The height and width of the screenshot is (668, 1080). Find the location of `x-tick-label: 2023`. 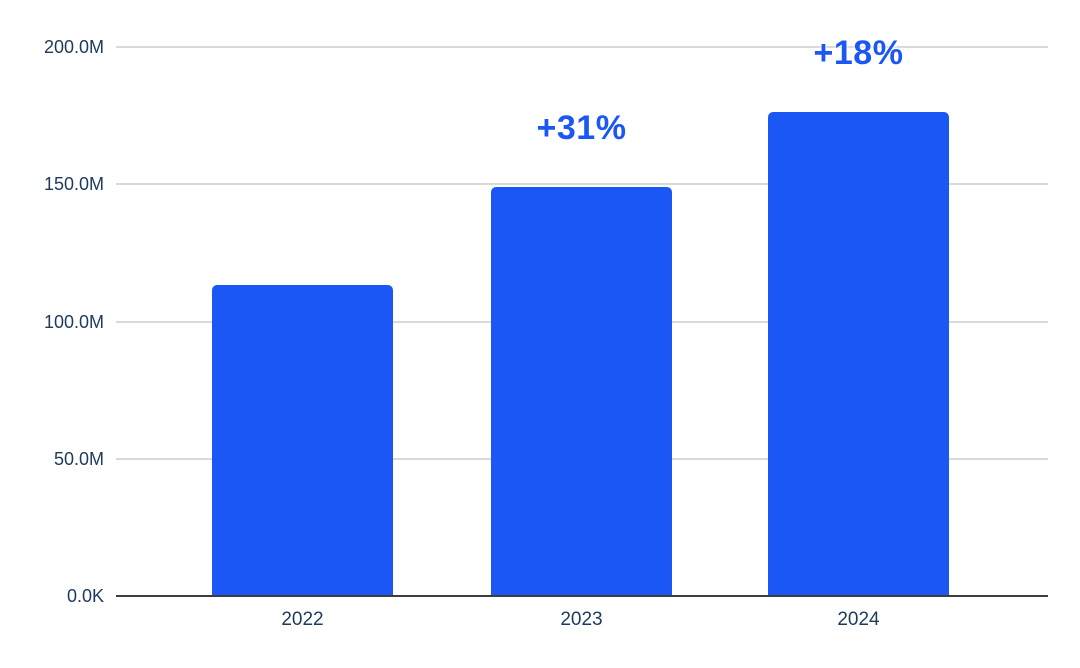

x-tick-label: 2023 is located at coordinates (581, 619).